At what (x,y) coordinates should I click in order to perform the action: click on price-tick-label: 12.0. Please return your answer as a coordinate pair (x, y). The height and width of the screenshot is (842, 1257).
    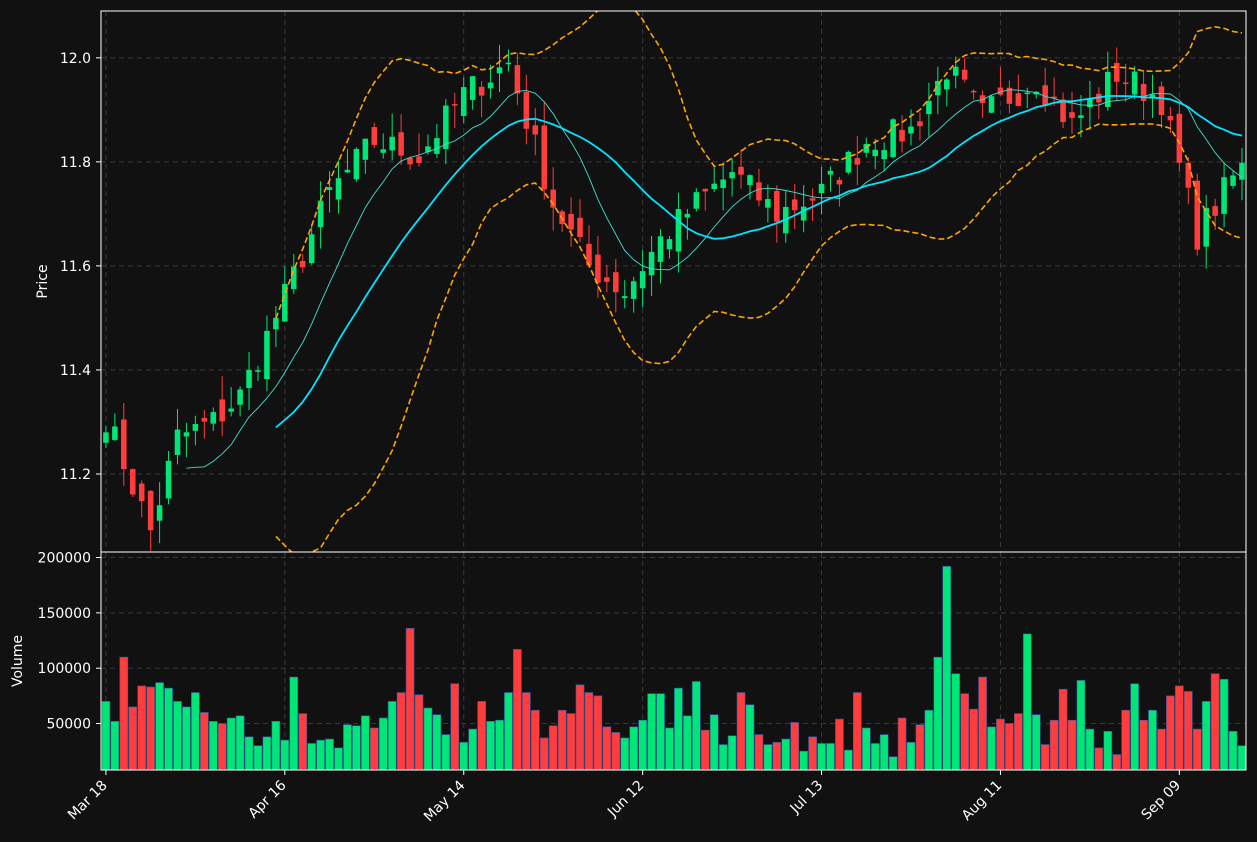
    Looking at the image, I should click on (75, 59).